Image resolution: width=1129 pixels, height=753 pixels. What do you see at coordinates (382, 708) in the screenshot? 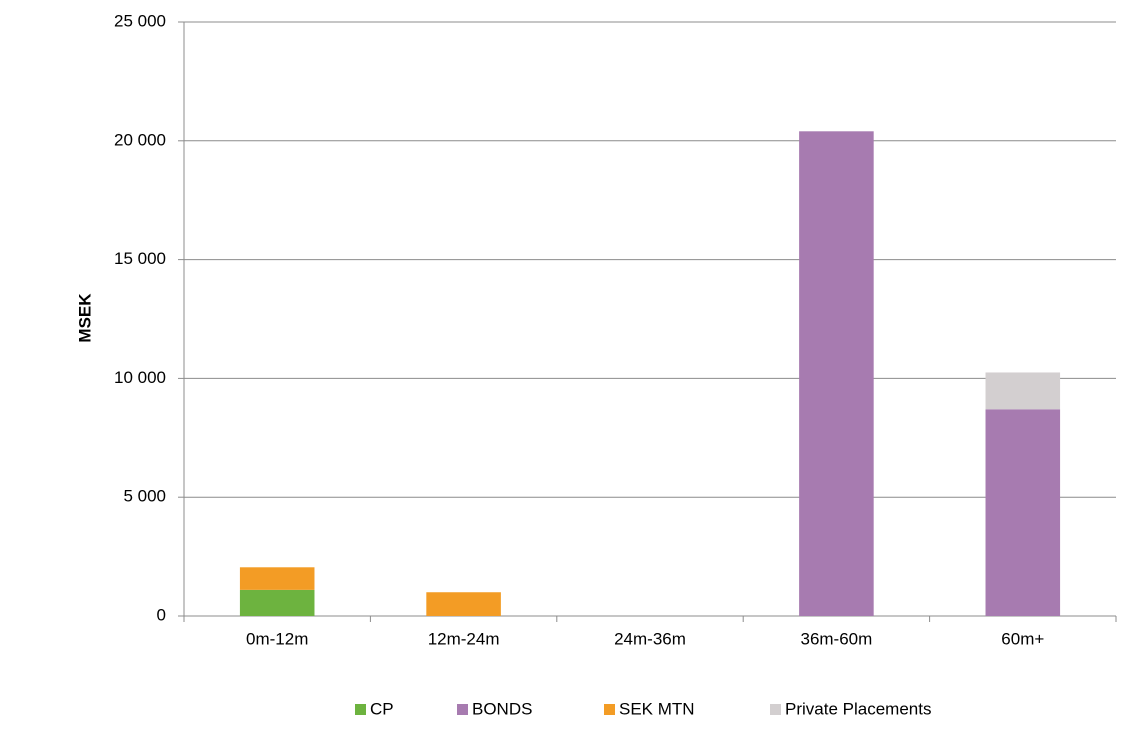
I see `legend-label: CP` at bounding box center [382, 708].